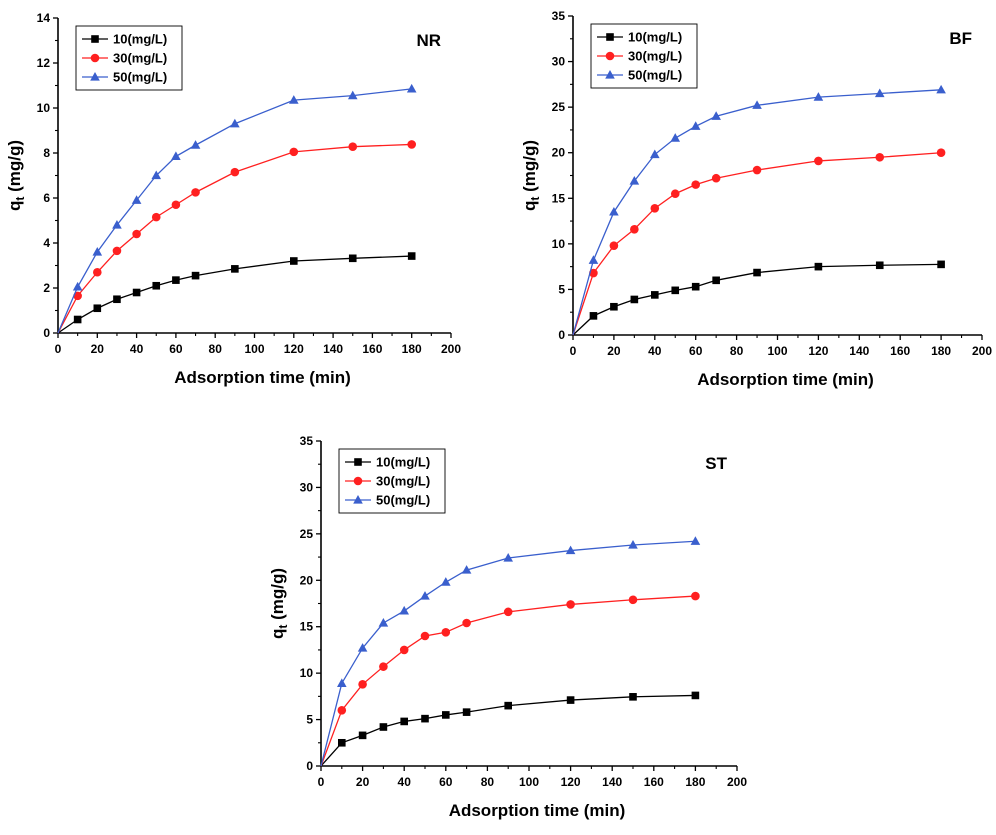 Image resolution: width=996 pixels, height=835 pixels. What do you see at coordinates (307, 441) in the screenshot?
I see `y-tick-label: 35` at bounding box center [307, 441].